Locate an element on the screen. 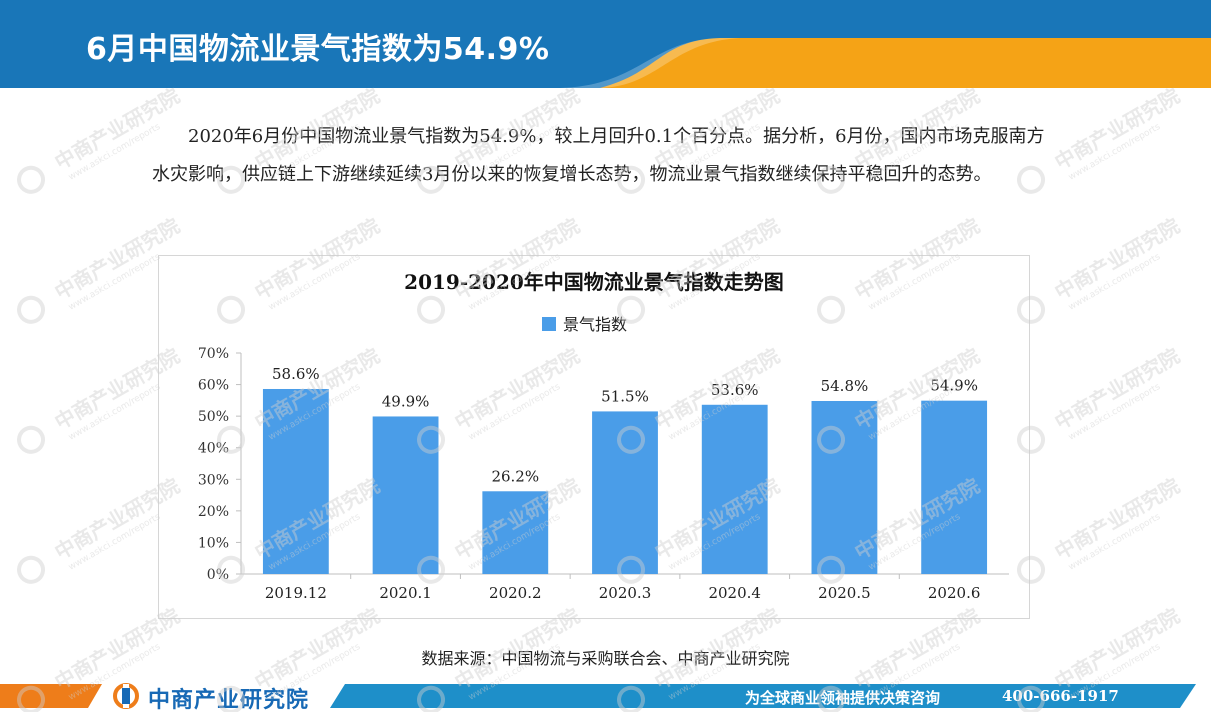  data-label-2020.2: 26.2% is located at coordinates (515, 476).